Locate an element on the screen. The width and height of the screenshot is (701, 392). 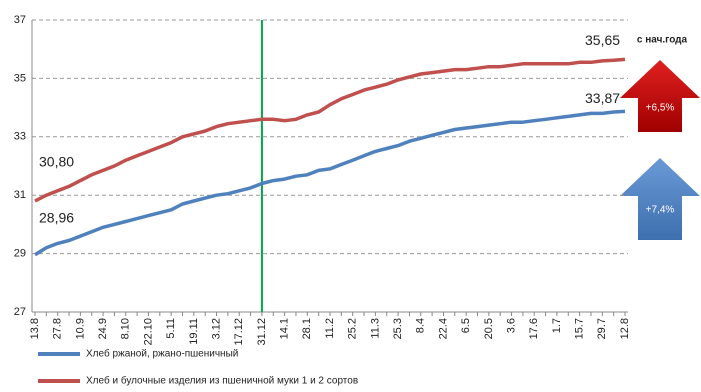
x-tick-label: 12.8 is located at coordinates (625, 328).